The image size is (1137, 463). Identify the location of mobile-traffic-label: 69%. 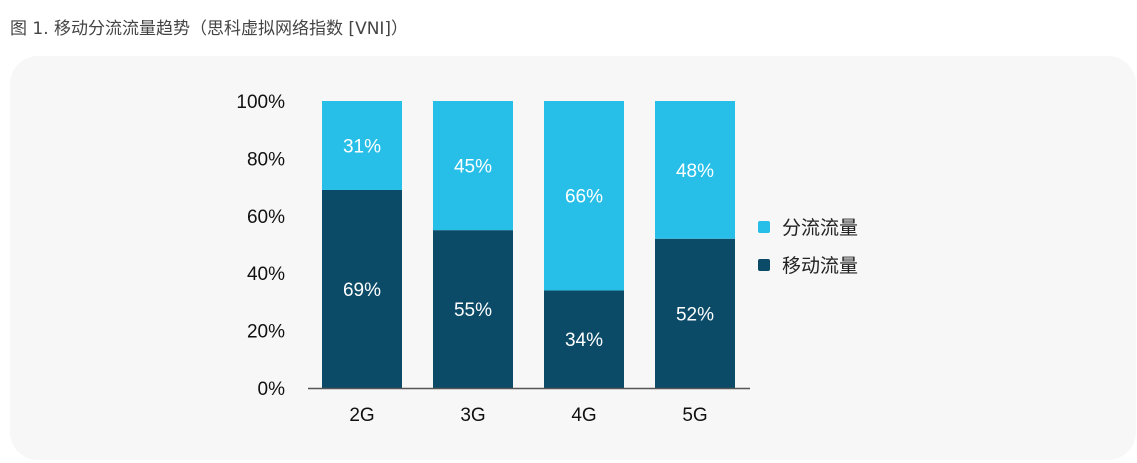
(362, 290).